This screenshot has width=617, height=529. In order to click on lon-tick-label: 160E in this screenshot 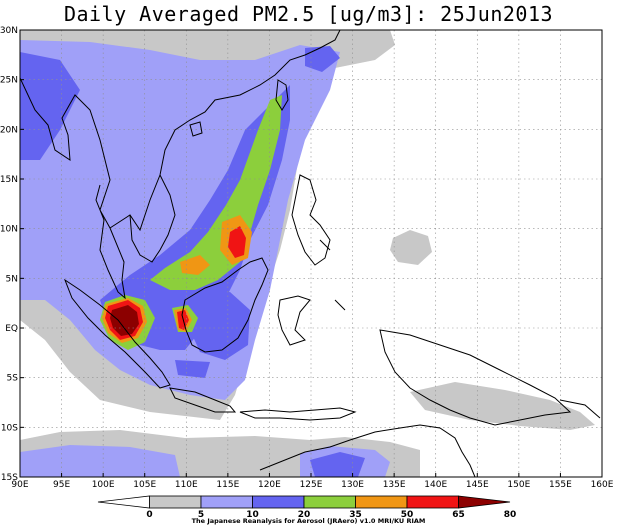, I will do `click(602, 485)`.